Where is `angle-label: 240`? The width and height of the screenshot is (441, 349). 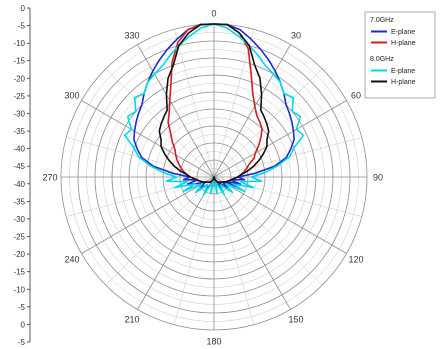
angle-label: 240 is located at coordinates (71, 260).